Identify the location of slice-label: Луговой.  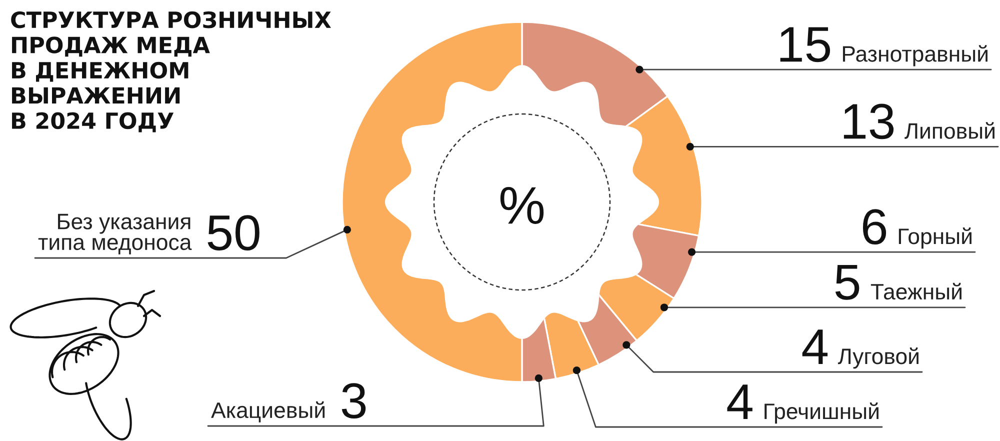
(878, 358).